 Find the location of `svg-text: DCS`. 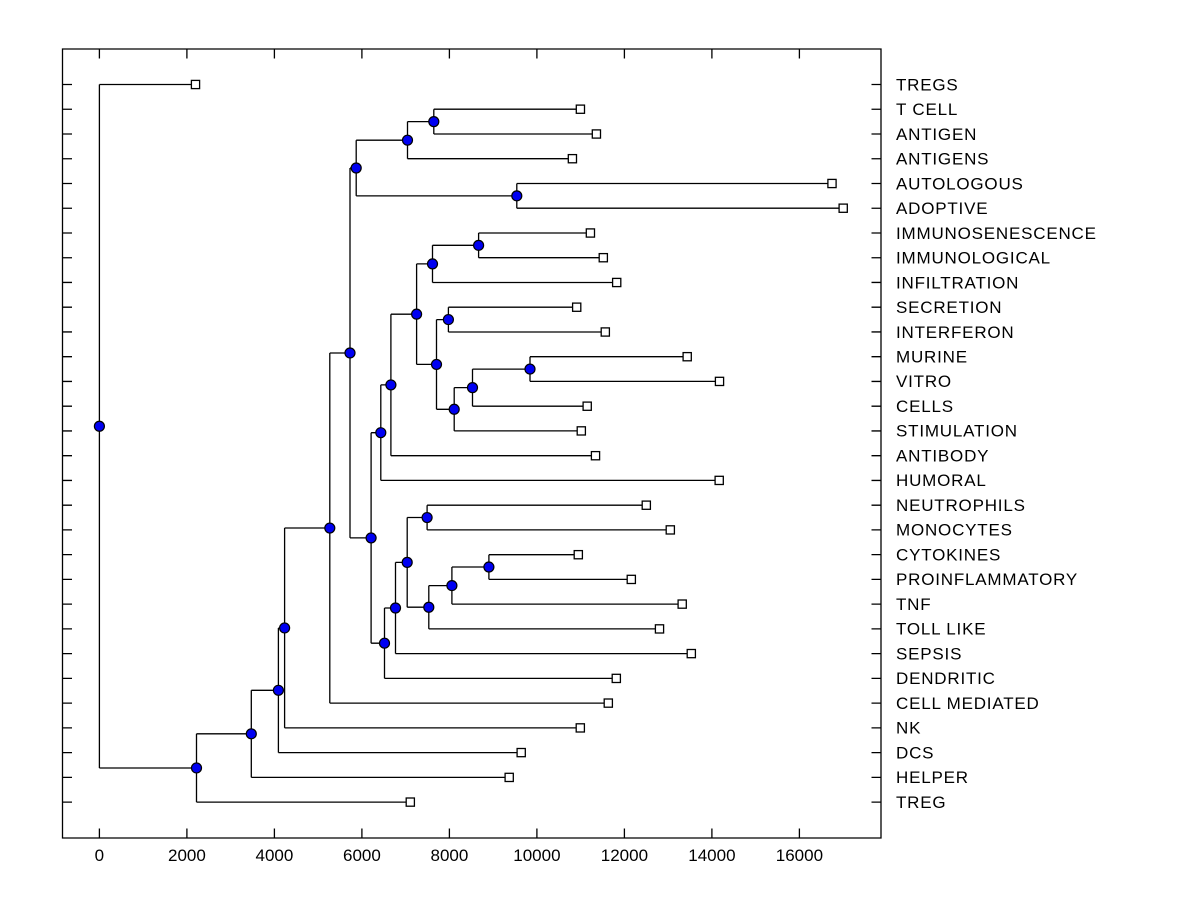

svg-text: DCS is located at coordinates (915, 752).